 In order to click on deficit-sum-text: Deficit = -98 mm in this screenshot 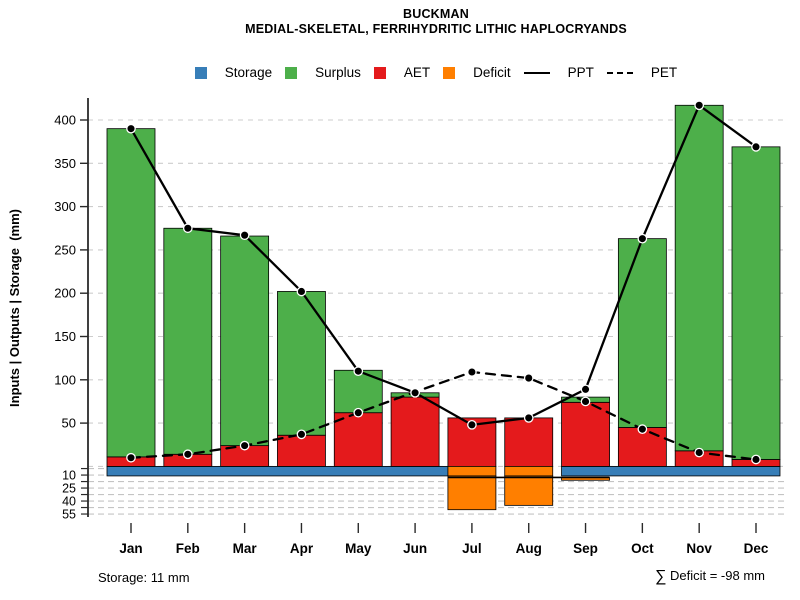, I will do `click(715, 575)`.